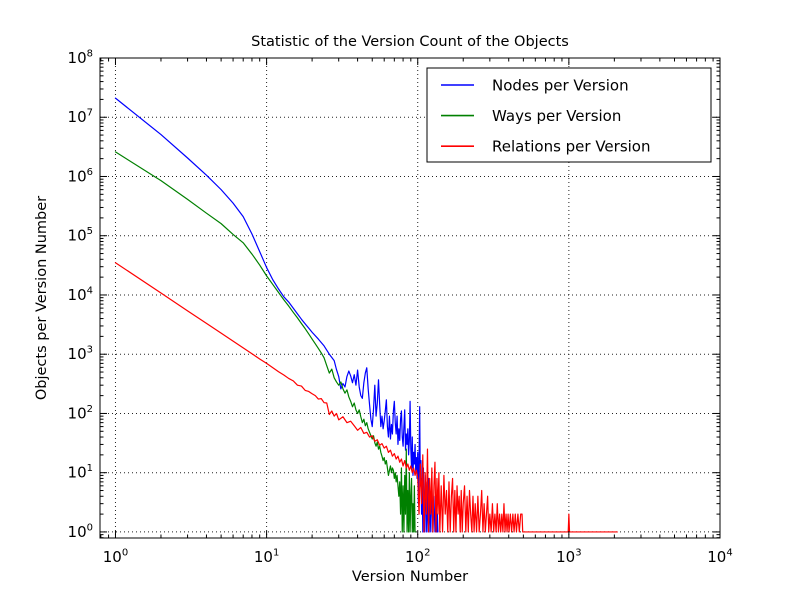 Image resolution: width=800 pixels, height=600 pixels. I want to click on legend-item-nodes-per-version: Nodes per Version, so click(535, 86).